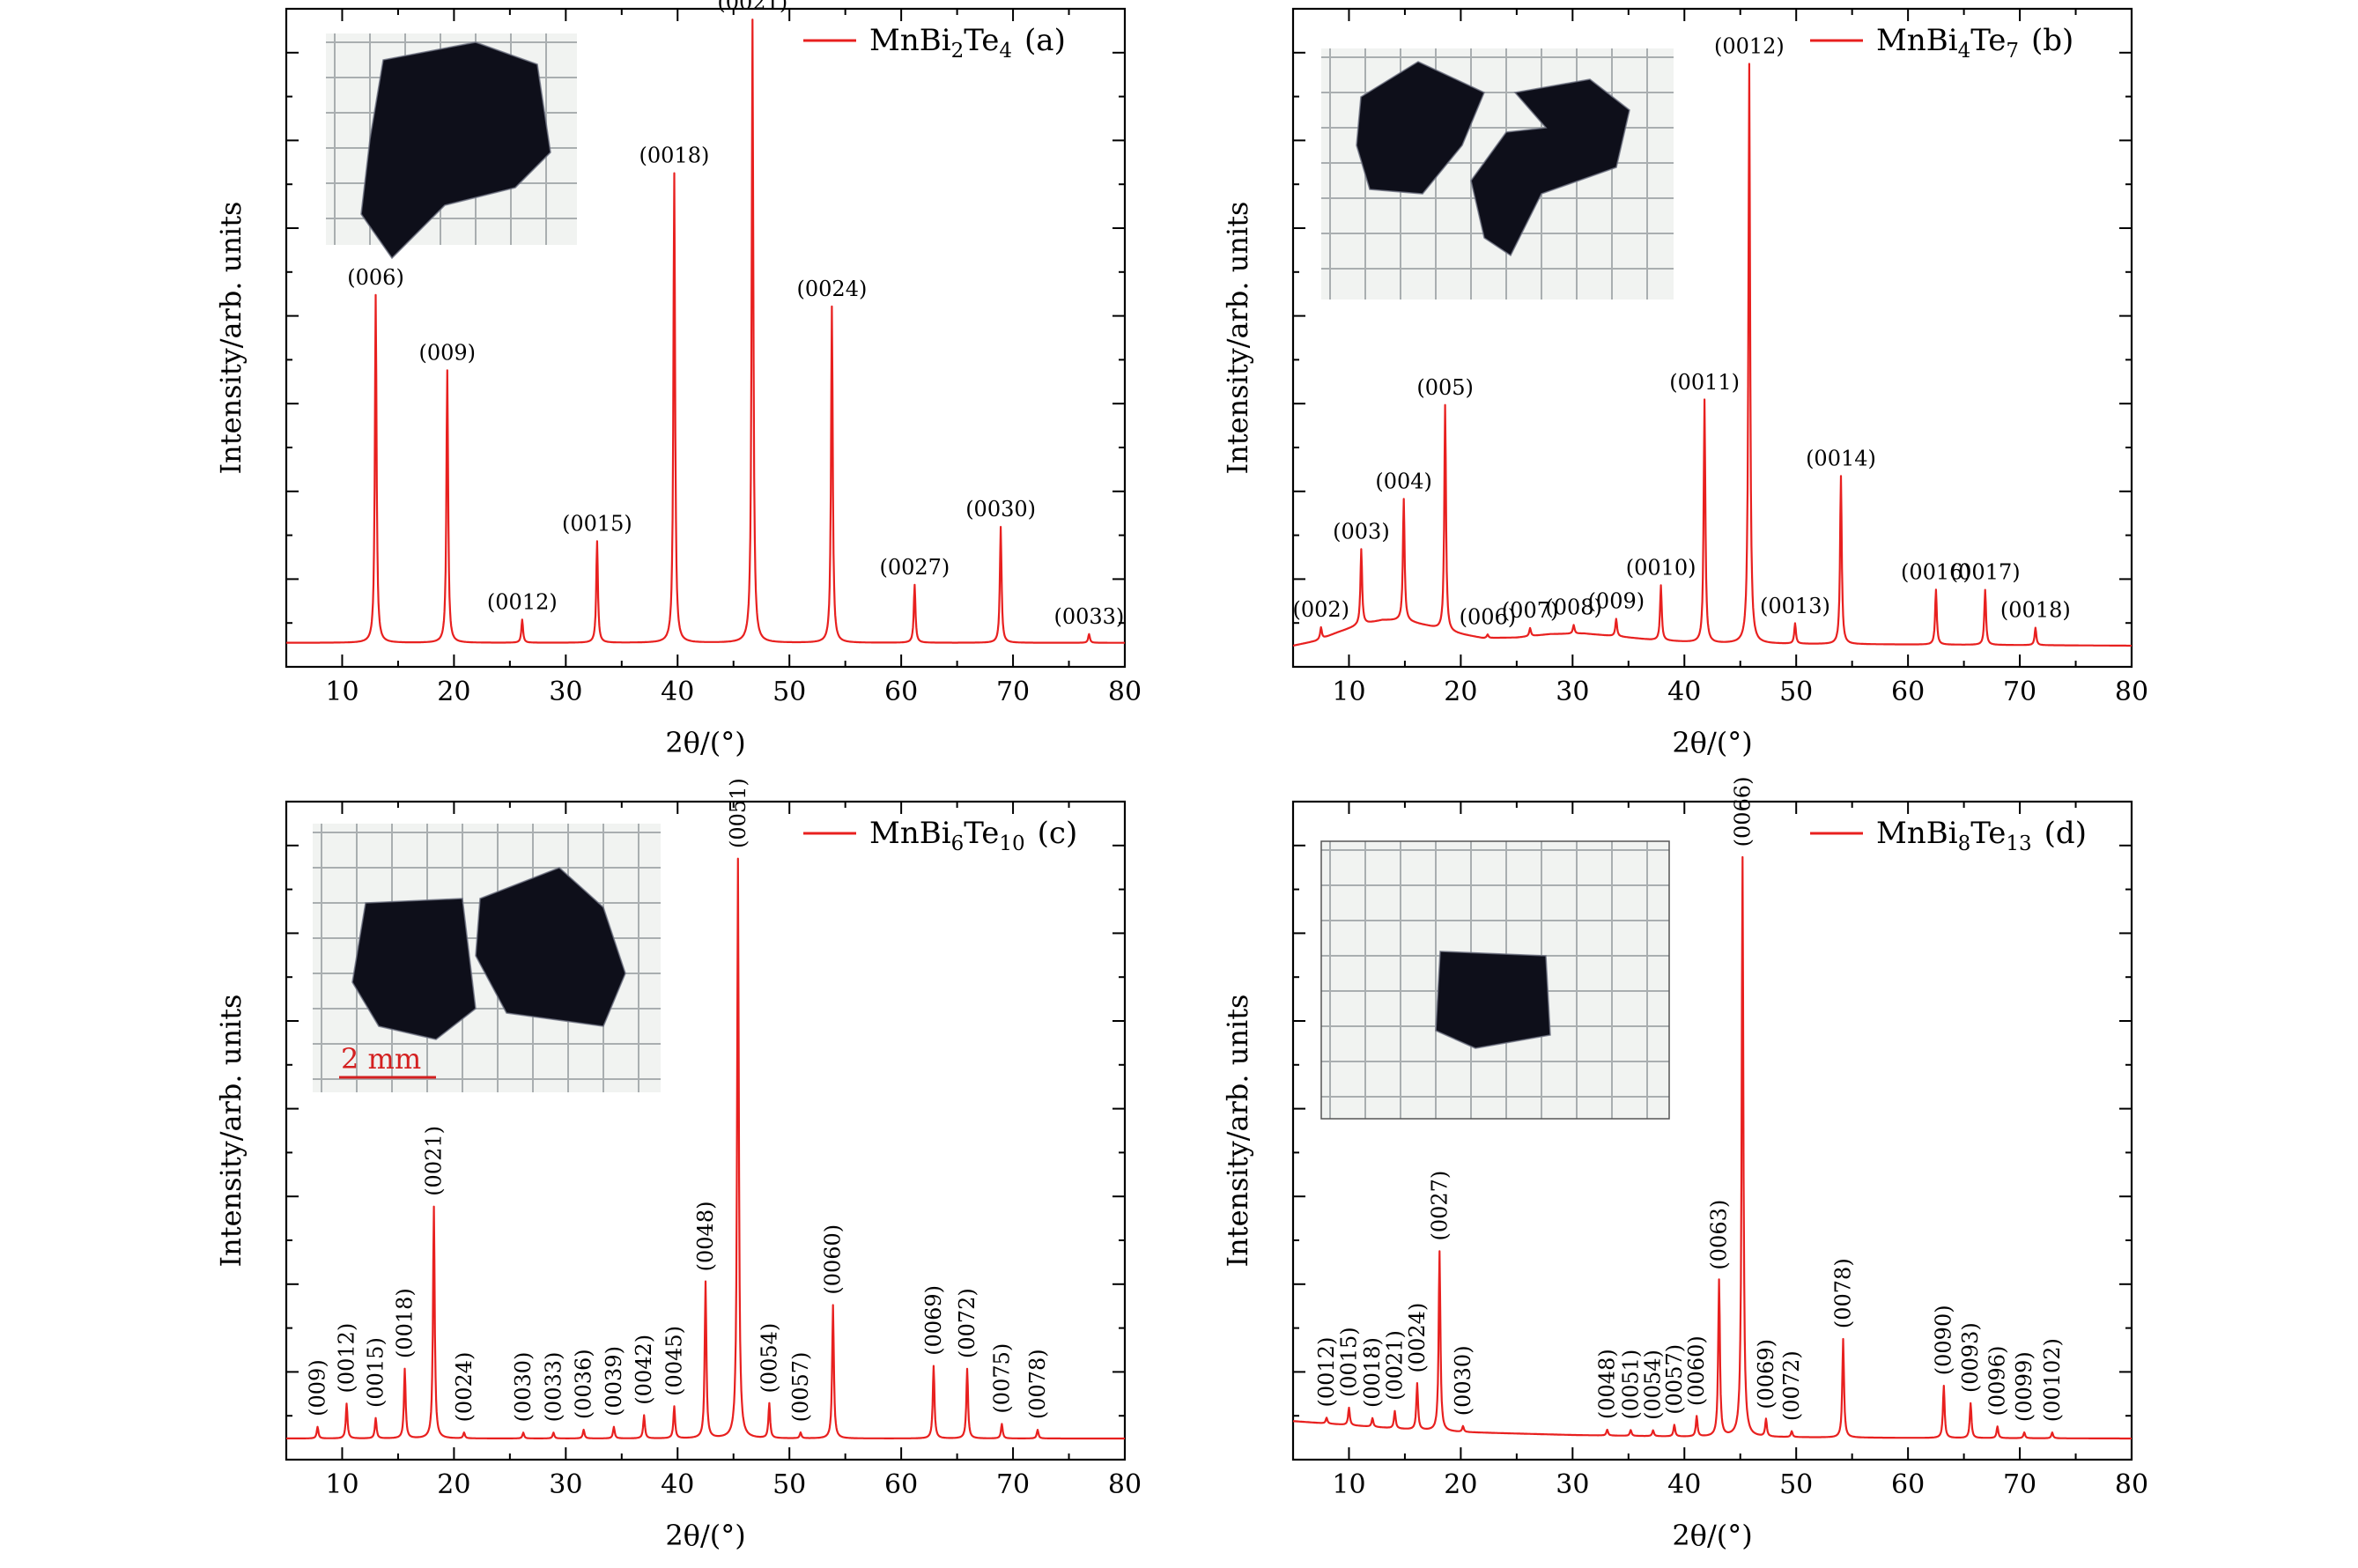 The height and width of the screenshot is (1568, 2358). Describe the element at coordinates (1704, 382) in the screenshot. I see `peak-label: (0011)` at that location.